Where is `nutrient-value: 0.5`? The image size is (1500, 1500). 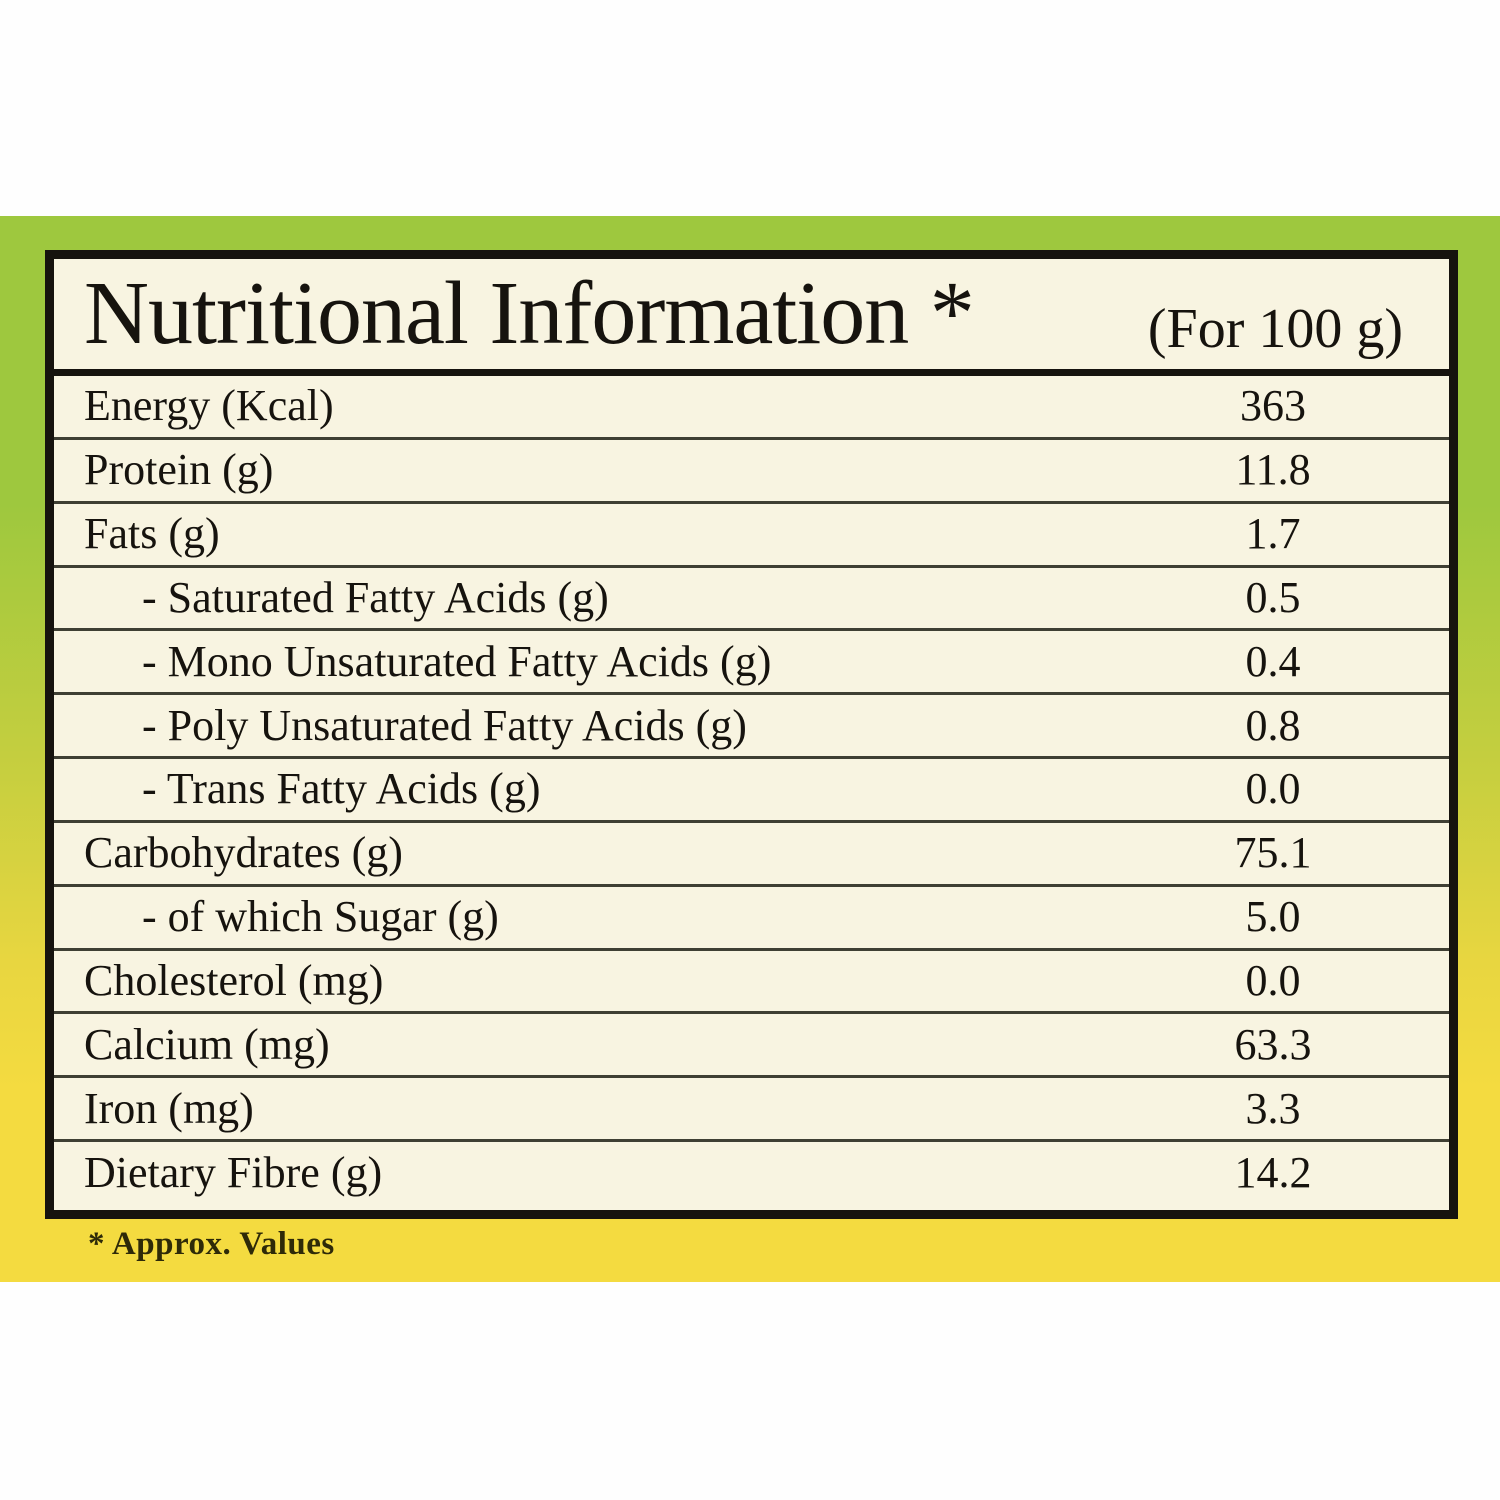 nutrient-value: 0.5 is located at coordinates (1273, 597).